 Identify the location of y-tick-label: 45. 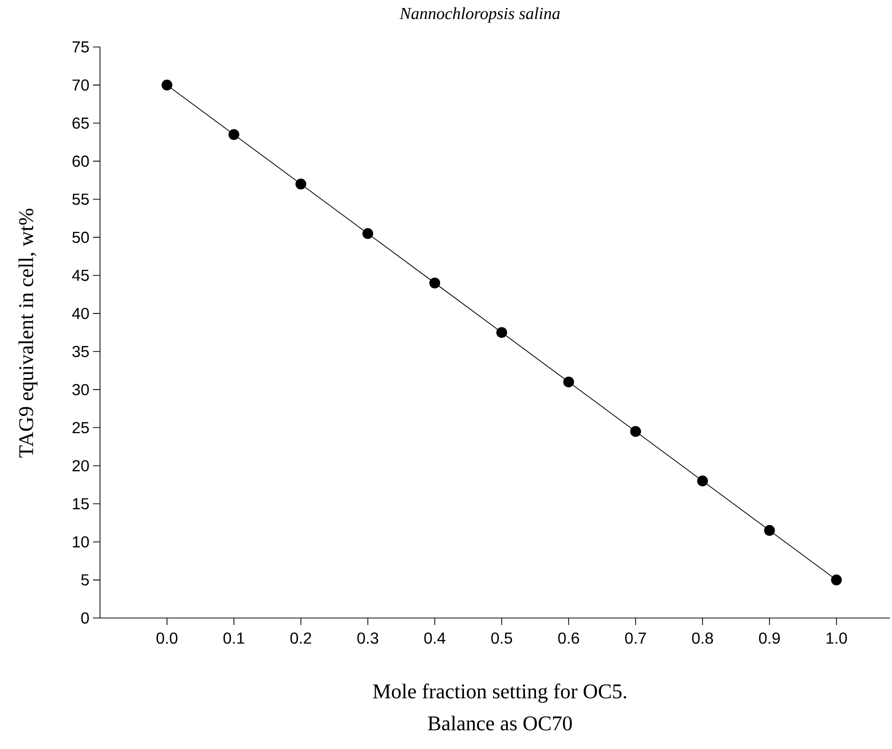
(80, 275).